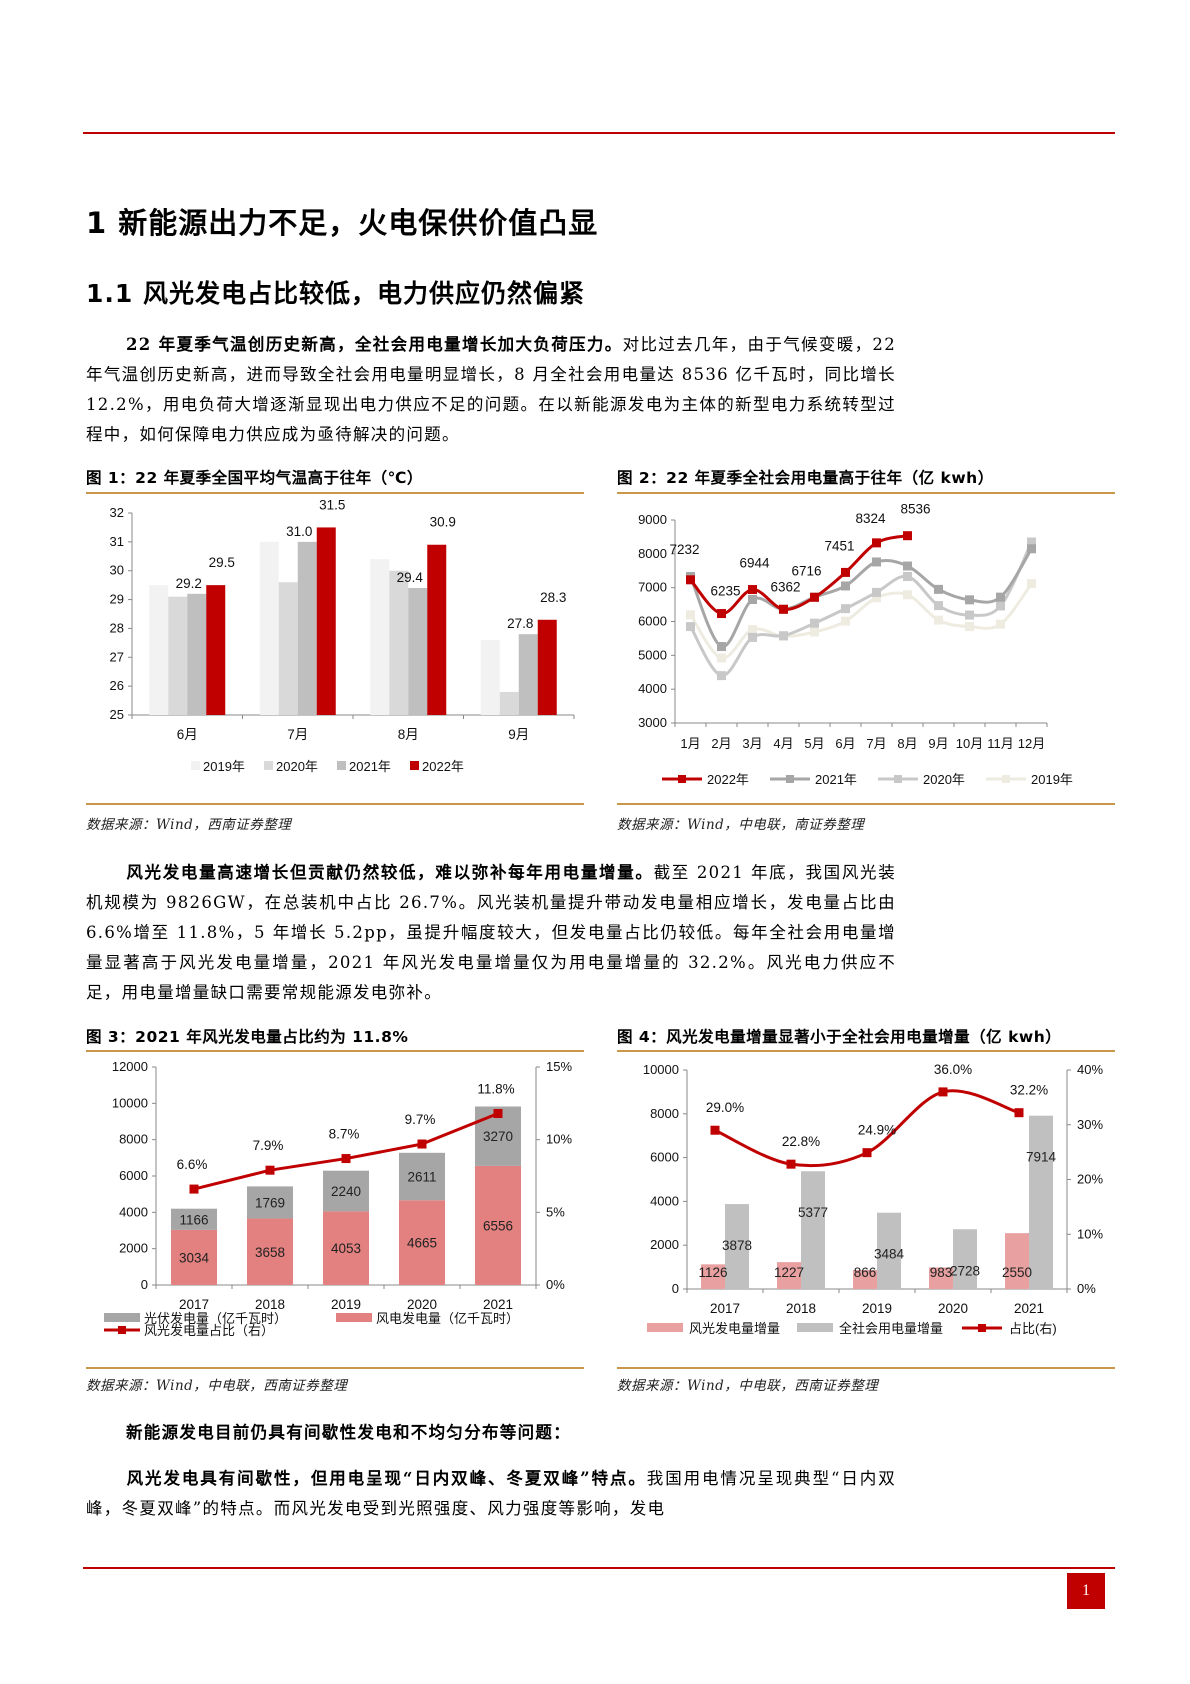 This screenshot has width=1190, height=1684. Describe the element at coordinates (332, 504) in the screenshot. I see `svg-text: 31.5` at that location.